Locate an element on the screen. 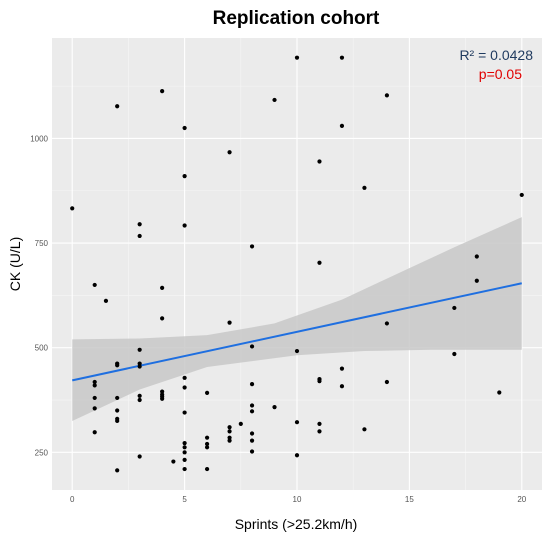  x-tick-label: 10 is located at coordinates (297, 499).